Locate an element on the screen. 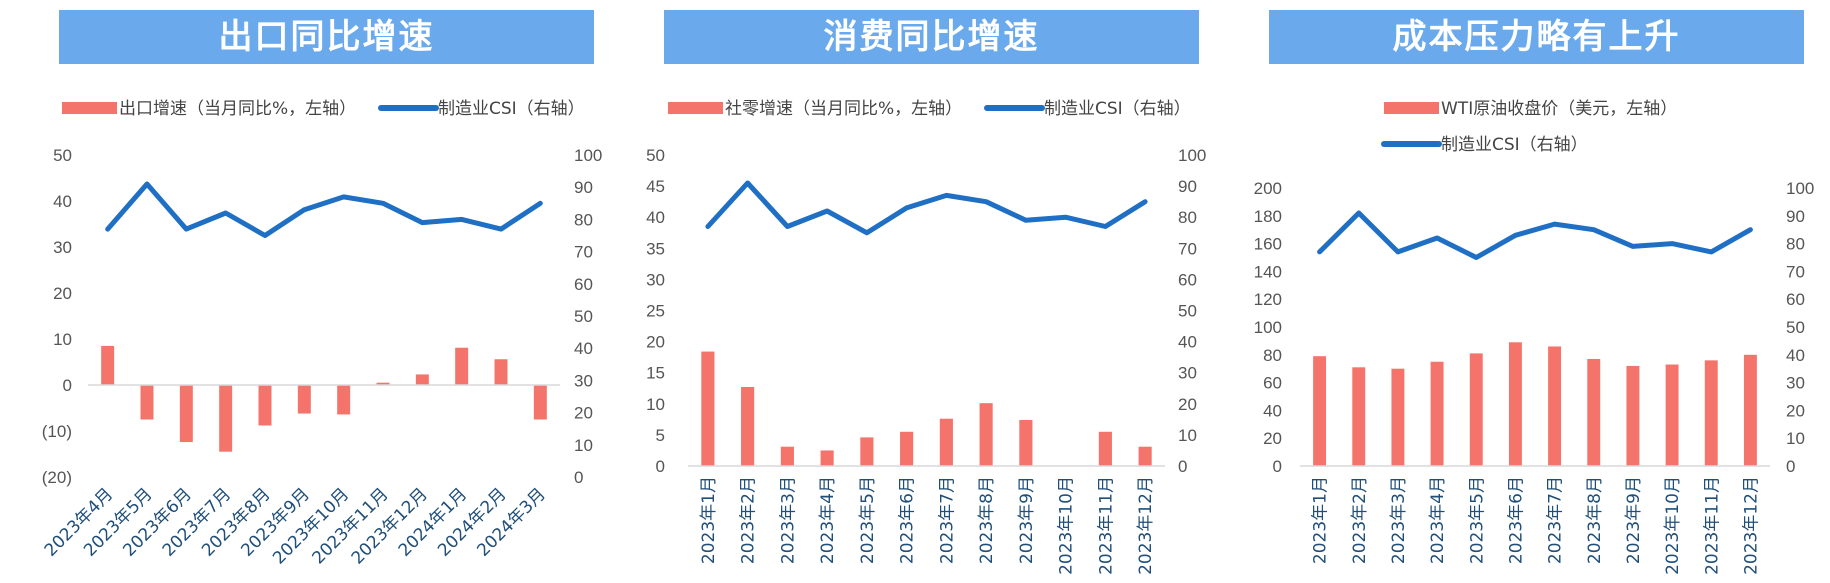 The height and width of the screenshot is (583, 1830). chart3-x-tick-9: 2023年10月 is located at coordinates (1673, 525).